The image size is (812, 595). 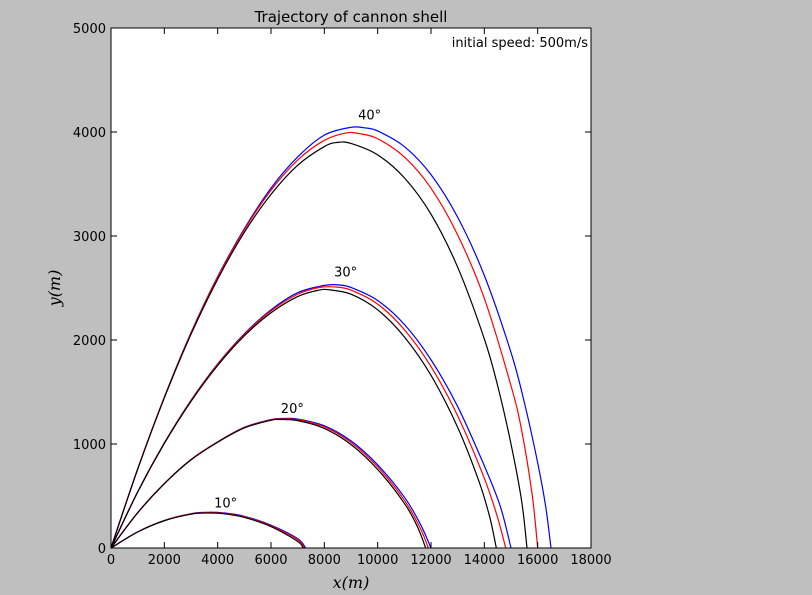 What do you see at coordinates (89, 445) in the screenshot?
I see `y-tick-label: 1000` at bounding box center [89, 445].